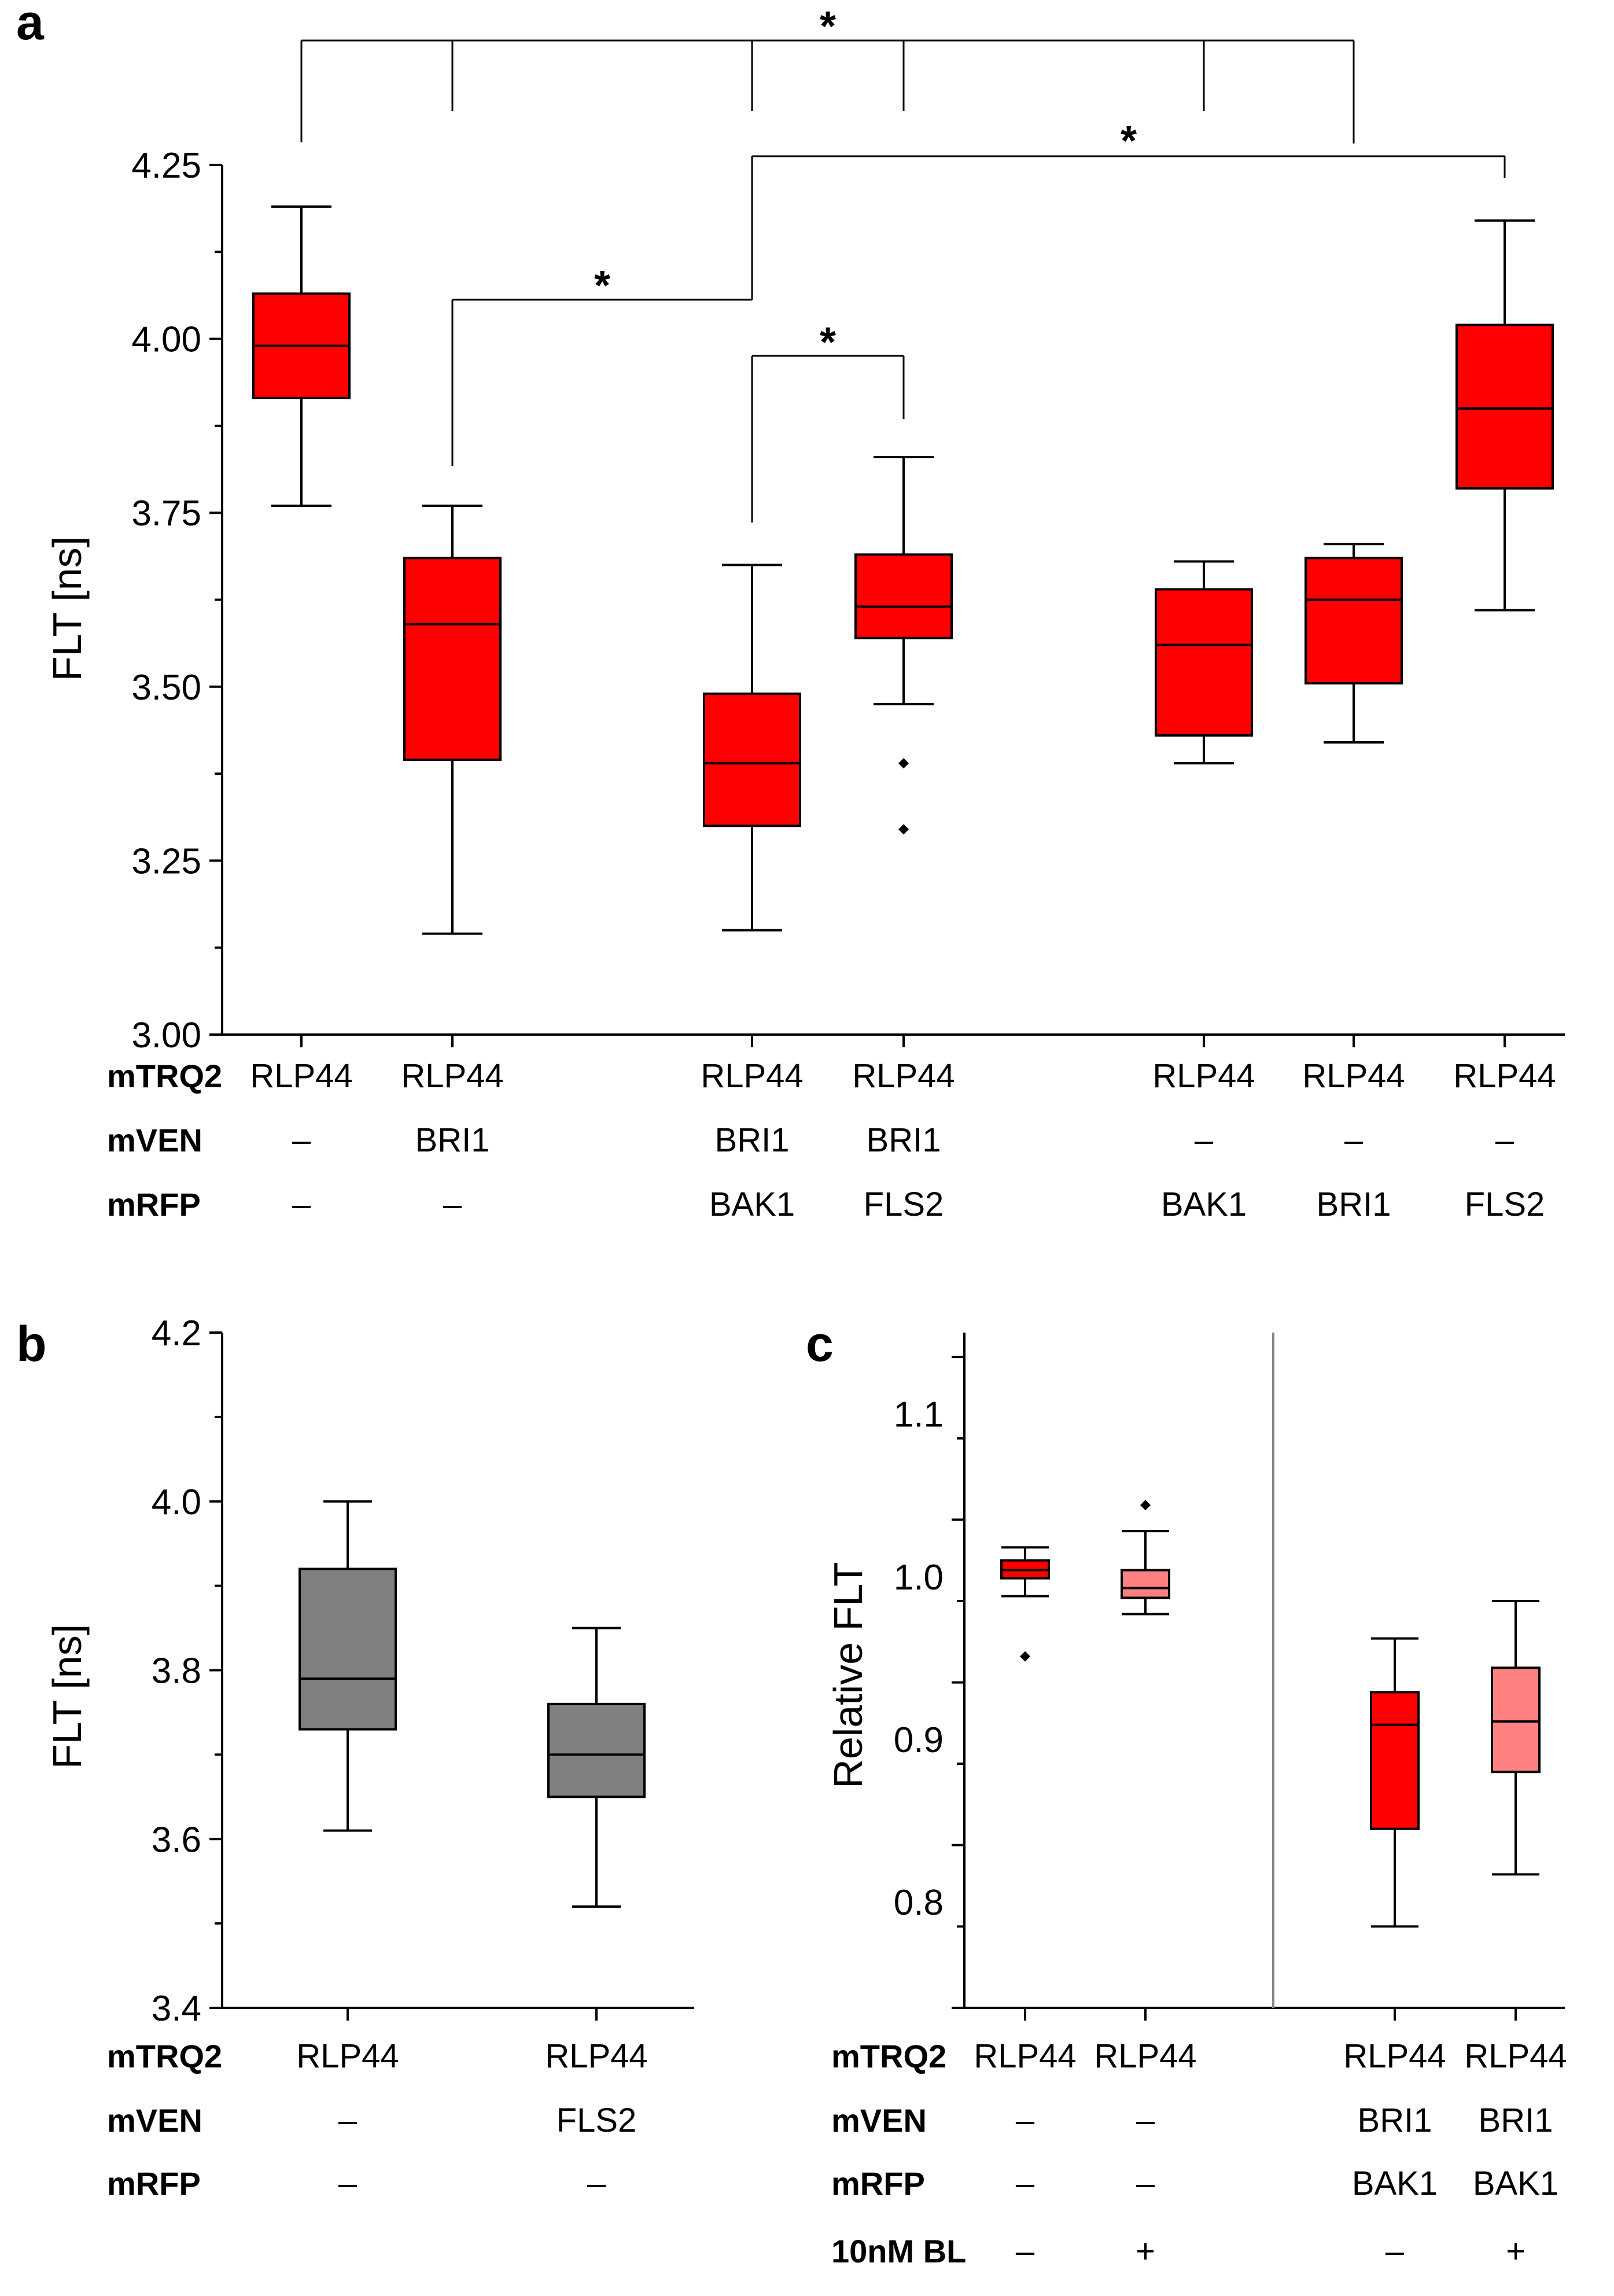 The width and height of the screenshot is (1614, 2296). Describe the element at coordinates (176, 1840) in the screenshot. I see `y-tick-label: 3.6` at that location.